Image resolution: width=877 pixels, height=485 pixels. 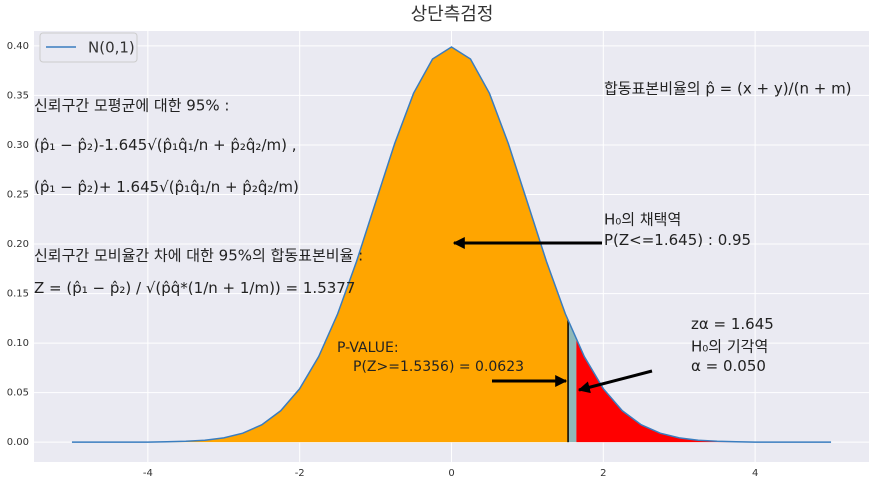 I want to click on annotation: P(Z>=1.5356) = 0.0623, so click(x=439, y=367).